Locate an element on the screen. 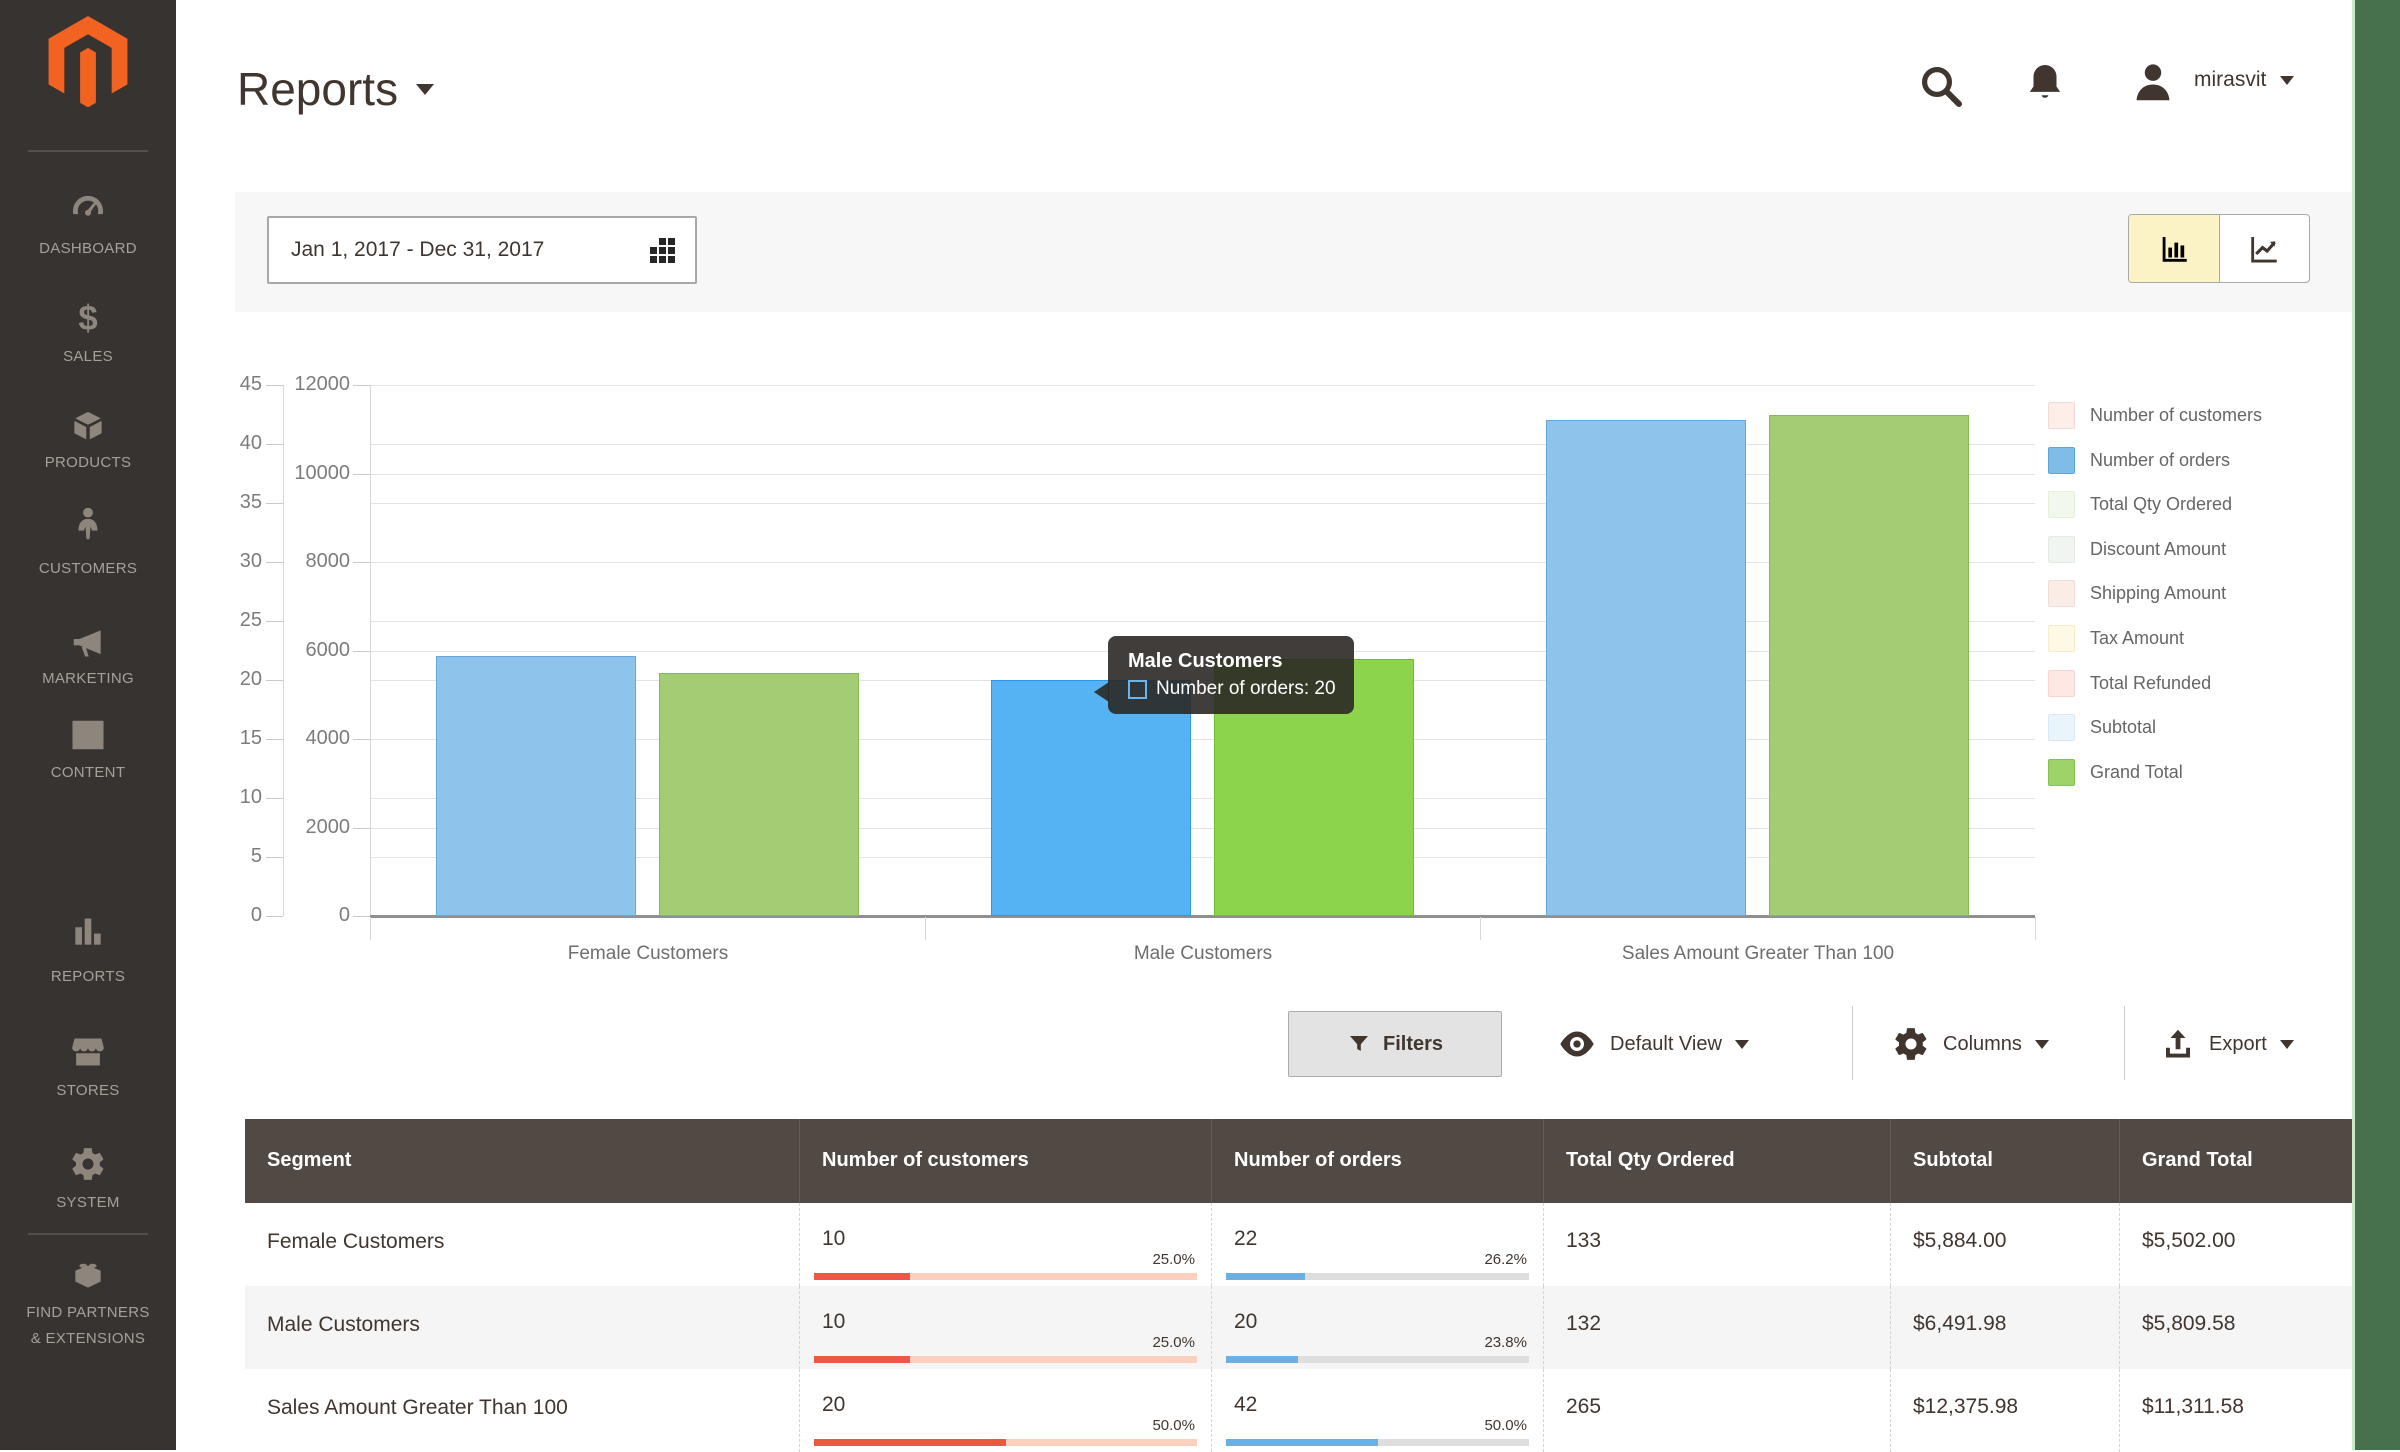 This screenshot has height=1452, width=2400. columns-button: Columns is located at coordinates (1970, 1044).